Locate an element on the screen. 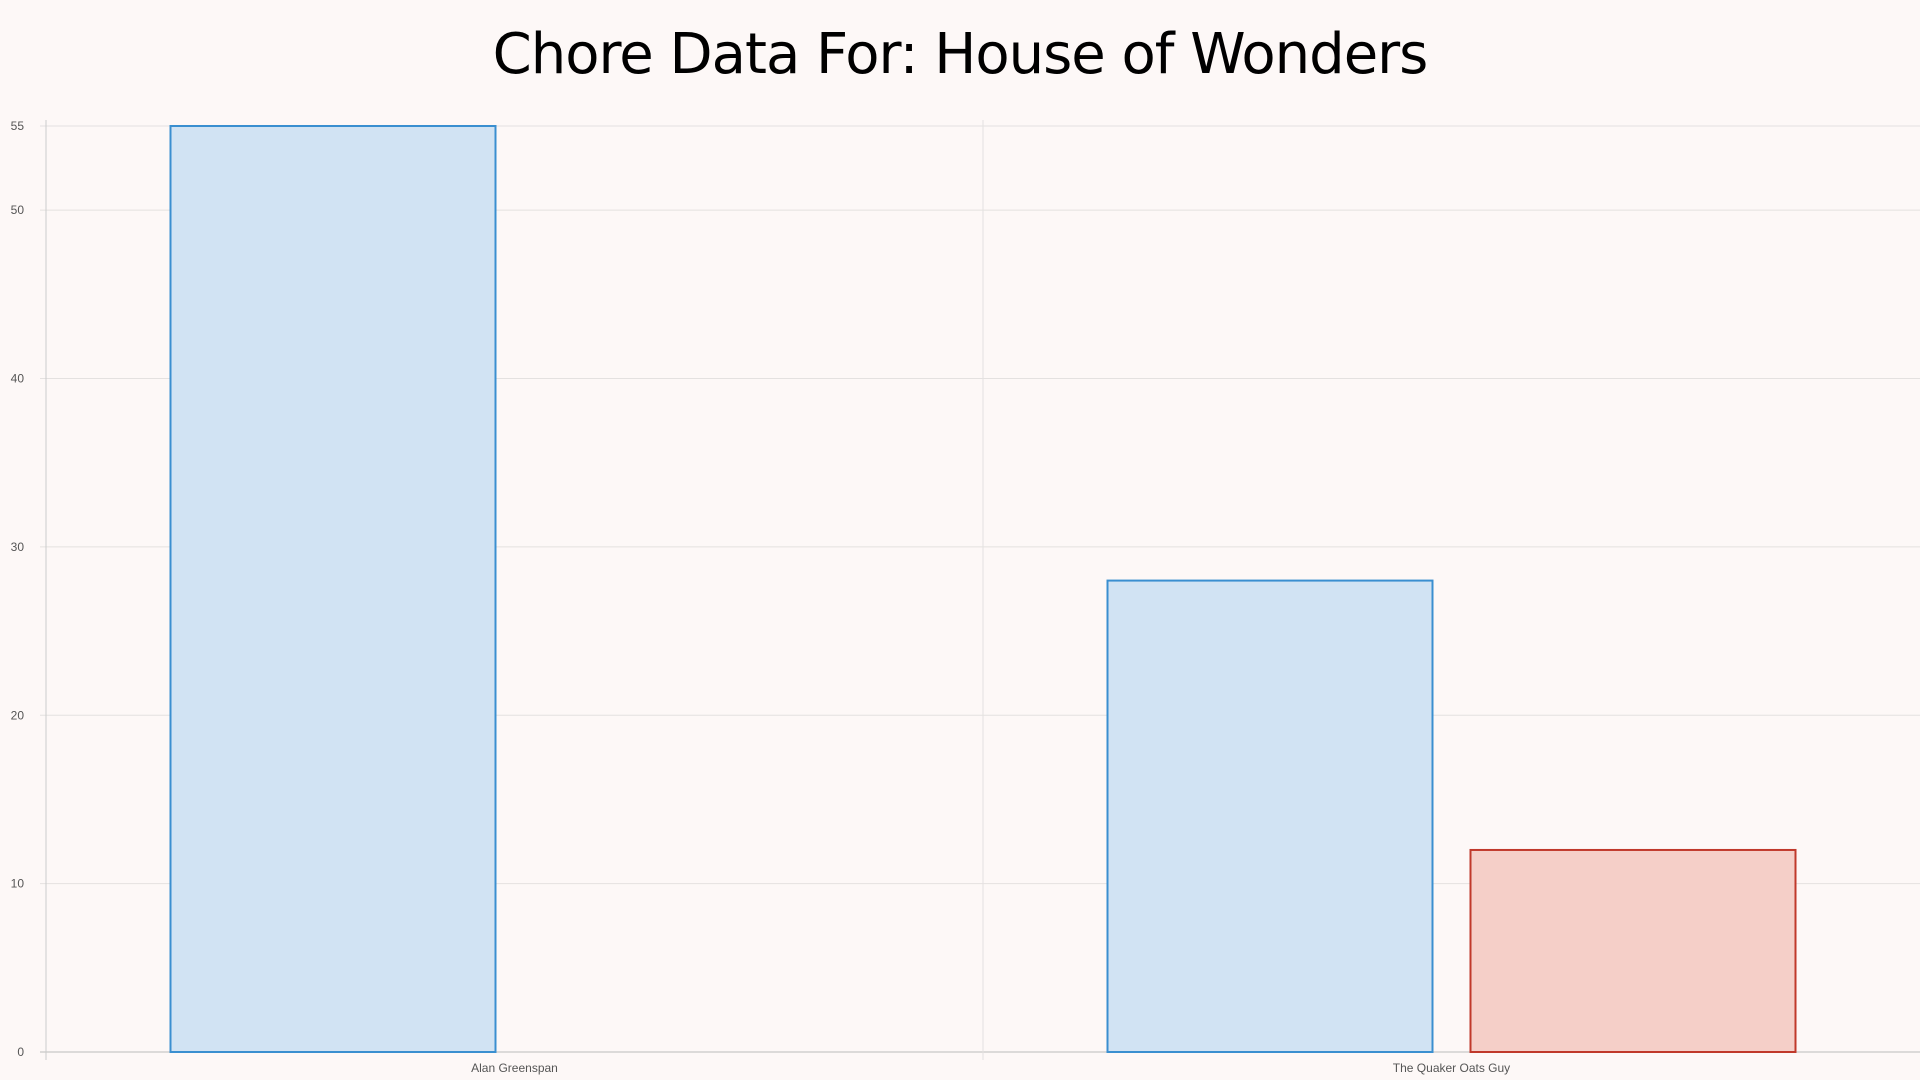  y-tick-label: 50 is located at coordinates (18, 210).